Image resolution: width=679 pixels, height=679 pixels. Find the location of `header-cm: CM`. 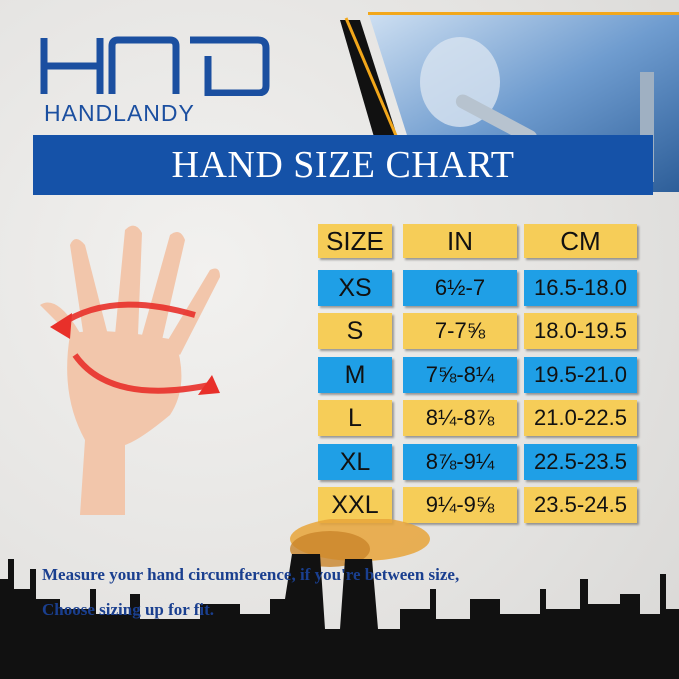

header-cm: CM is located at coordinates (580, 241).